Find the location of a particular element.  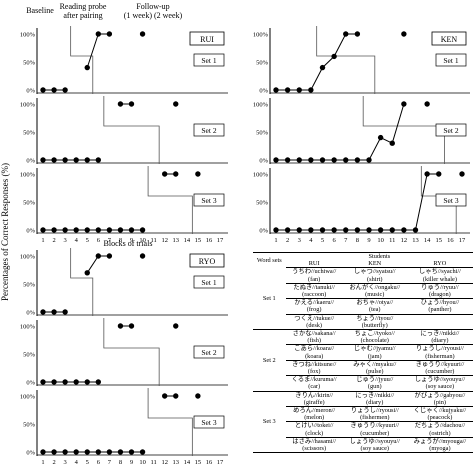

table-word-cell: ちょう//tyou//(butterfly) is located at coordinates (374, 322).